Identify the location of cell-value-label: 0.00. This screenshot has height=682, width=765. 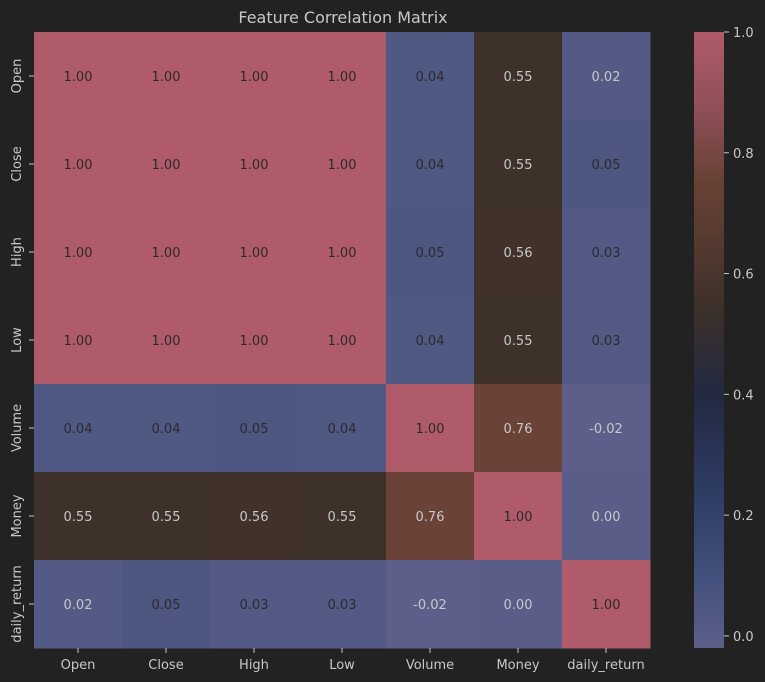
(606, 517).